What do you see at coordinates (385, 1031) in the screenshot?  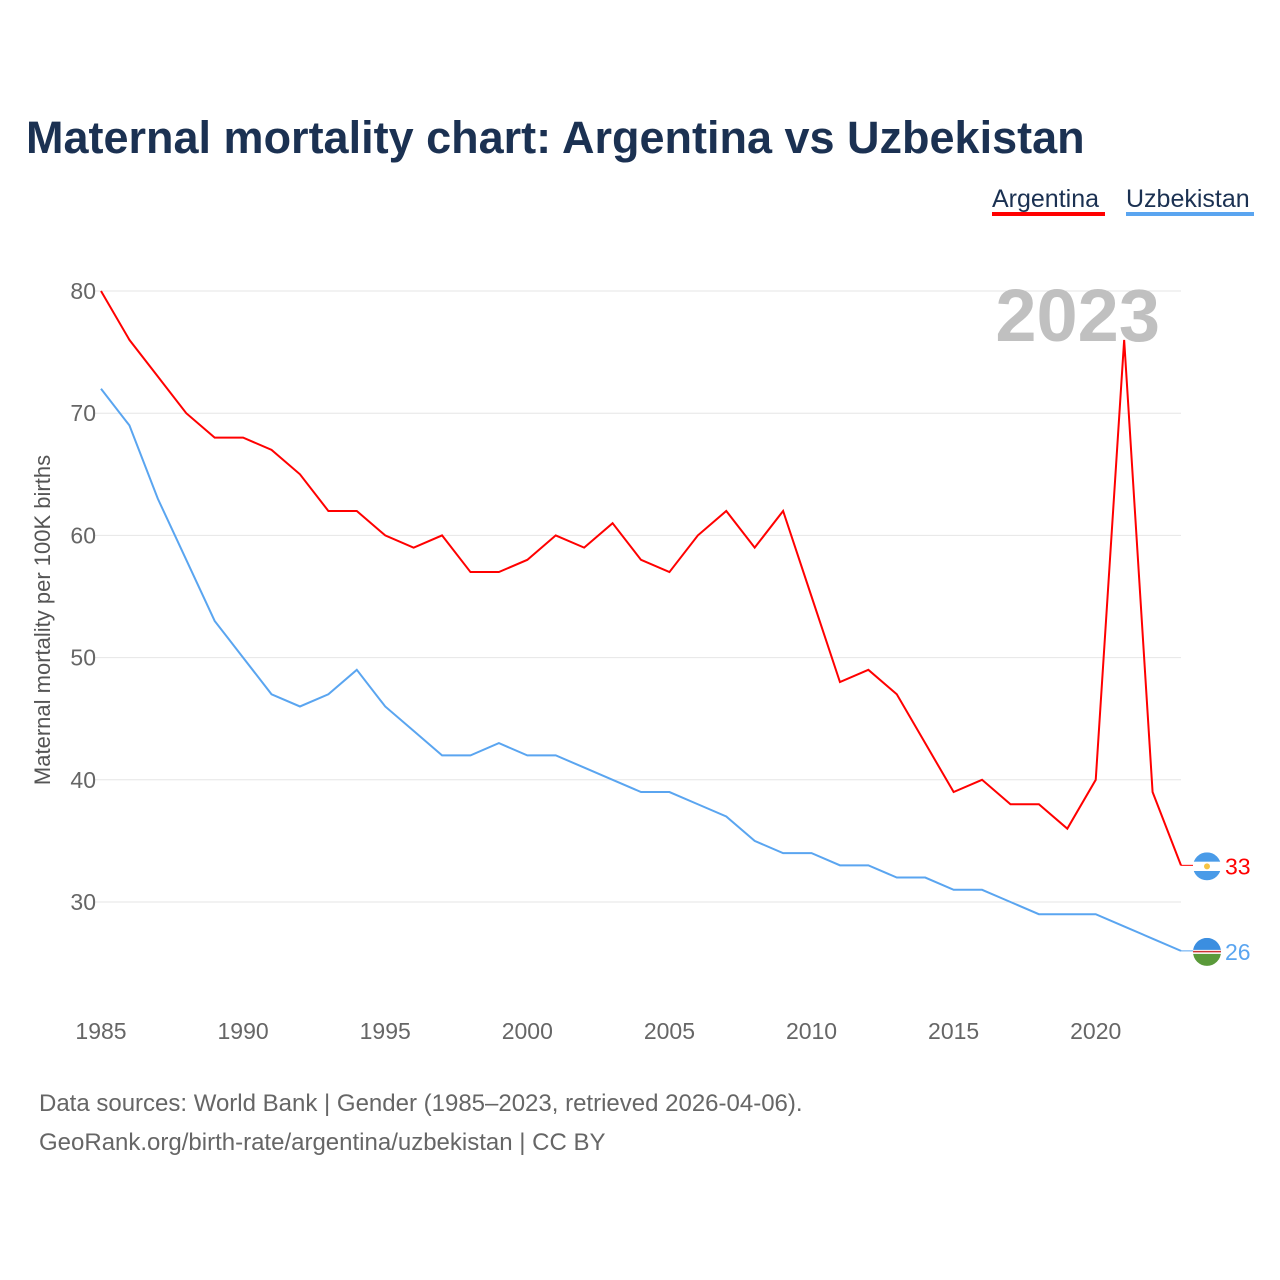 I see `x-tick-label: 1995` at bounding box center [385, 1031].